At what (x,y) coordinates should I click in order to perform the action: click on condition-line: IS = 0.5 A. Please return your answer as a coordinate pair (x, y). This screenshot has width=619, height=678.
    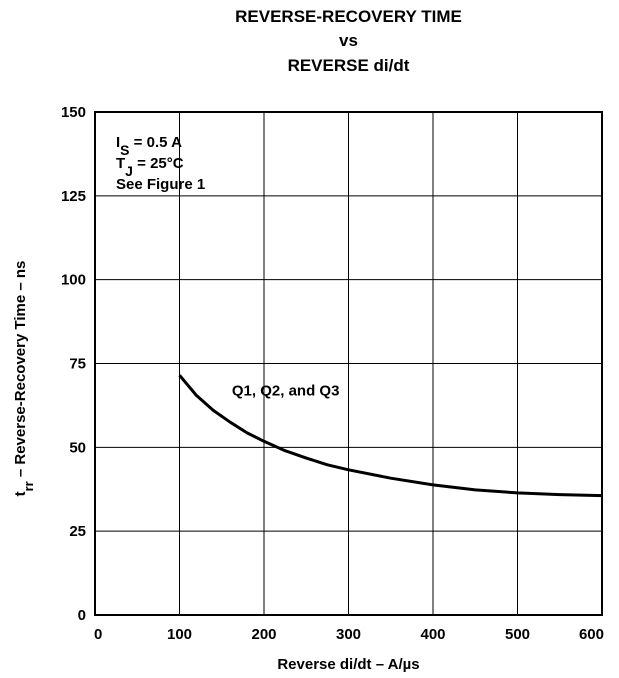
    Looking at the image, I should click on (149, 146).